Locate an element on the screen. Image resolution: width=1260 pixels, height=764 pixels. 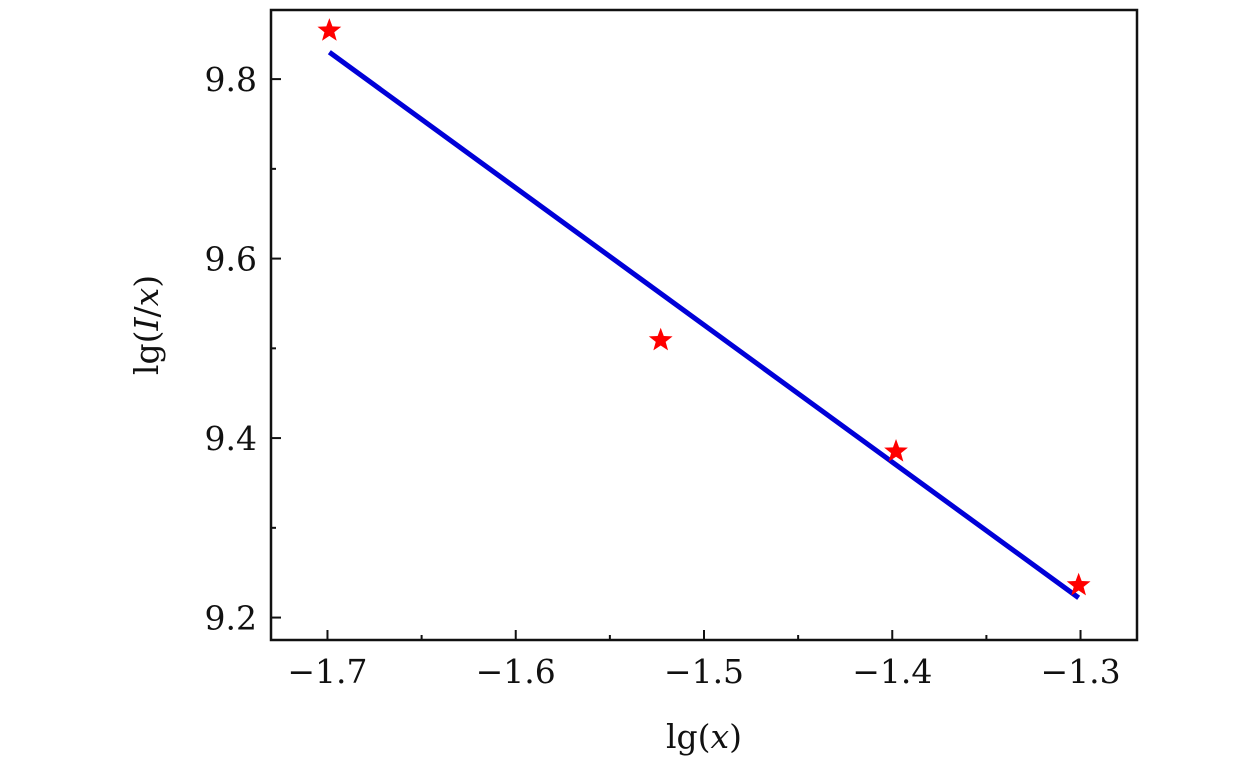
y-axis-label: lg(I/x) is located at coordinates (146, 325).